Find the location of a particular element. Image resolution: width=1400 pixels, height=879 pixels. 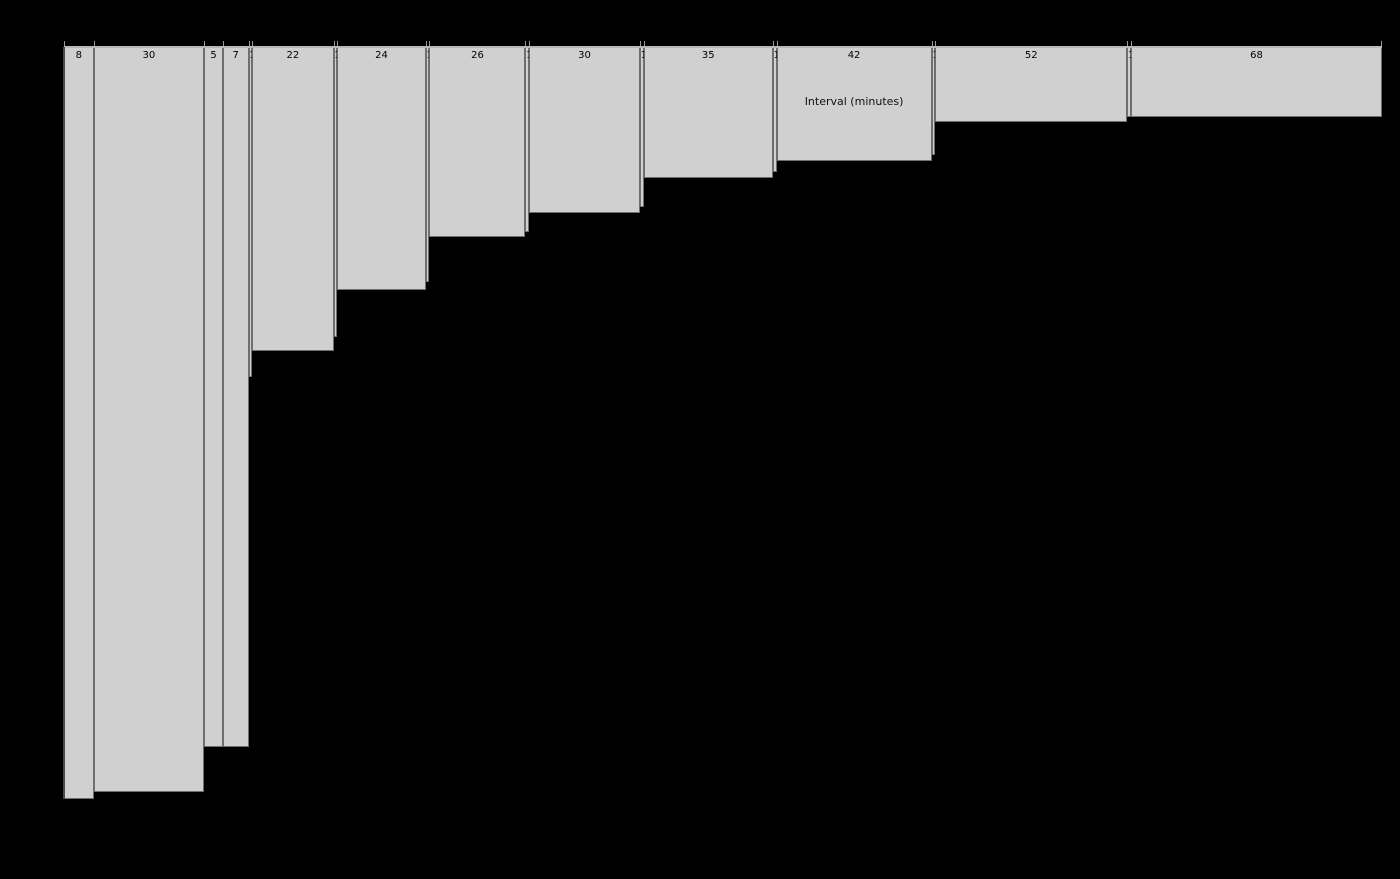

top-axis-spine is located at coordinates (723, 44).